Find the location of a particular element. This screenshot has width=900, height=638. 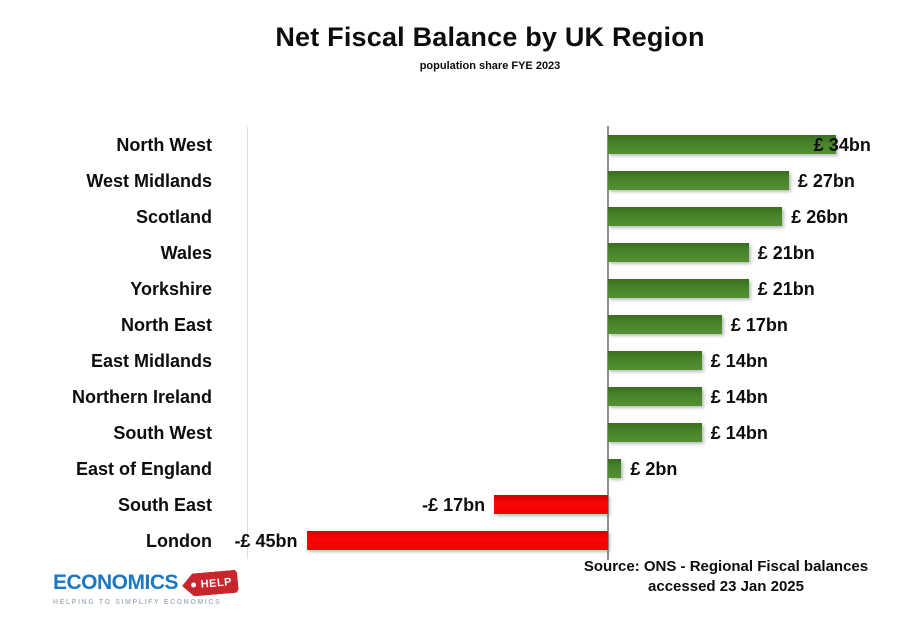

value-label: -£ 17bn is located at coordinates (454, 505).